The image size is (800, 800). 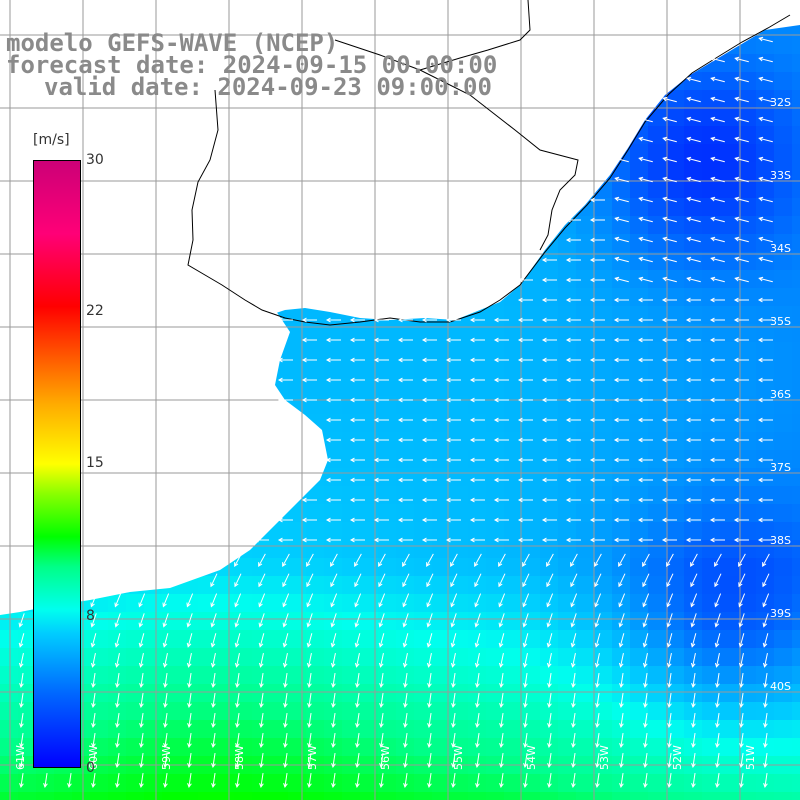 What do you see at coordinates (780, 102) in the screenshot?
I see `latitude-label: 32S` at bounding box center [780, 102].